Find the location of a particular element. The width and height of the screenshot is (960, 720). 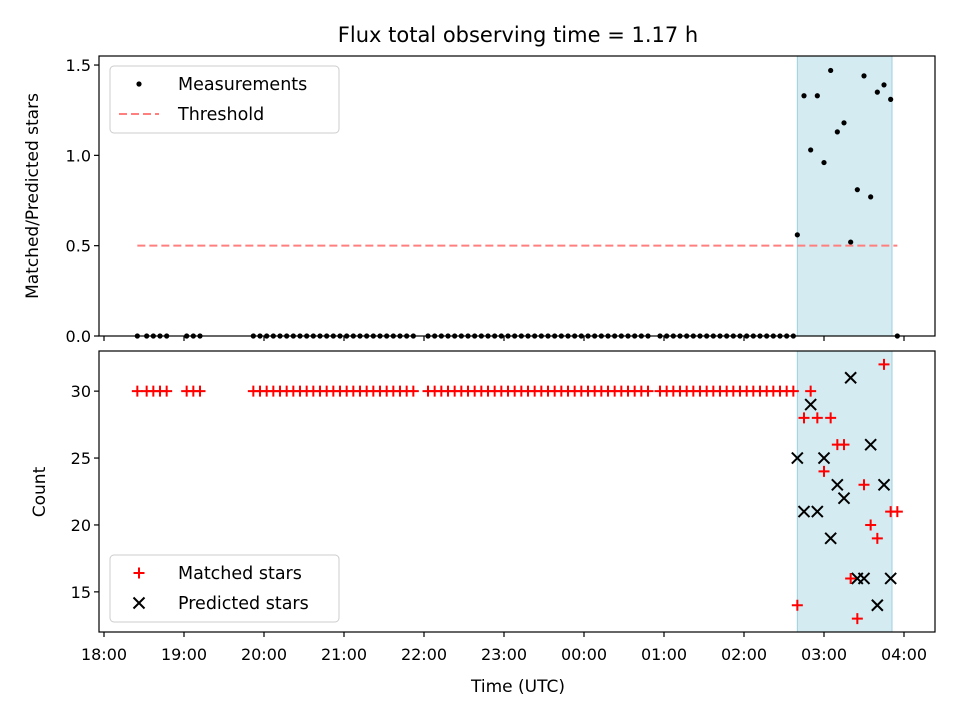

bottom-legend: Matched stars Predicted stars is located at coordinates (224, 588).